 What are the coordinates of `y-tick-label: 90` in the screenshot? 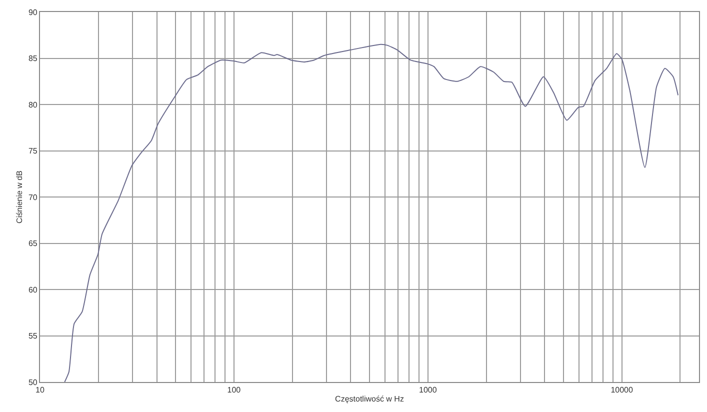 It's located at (33, 12).